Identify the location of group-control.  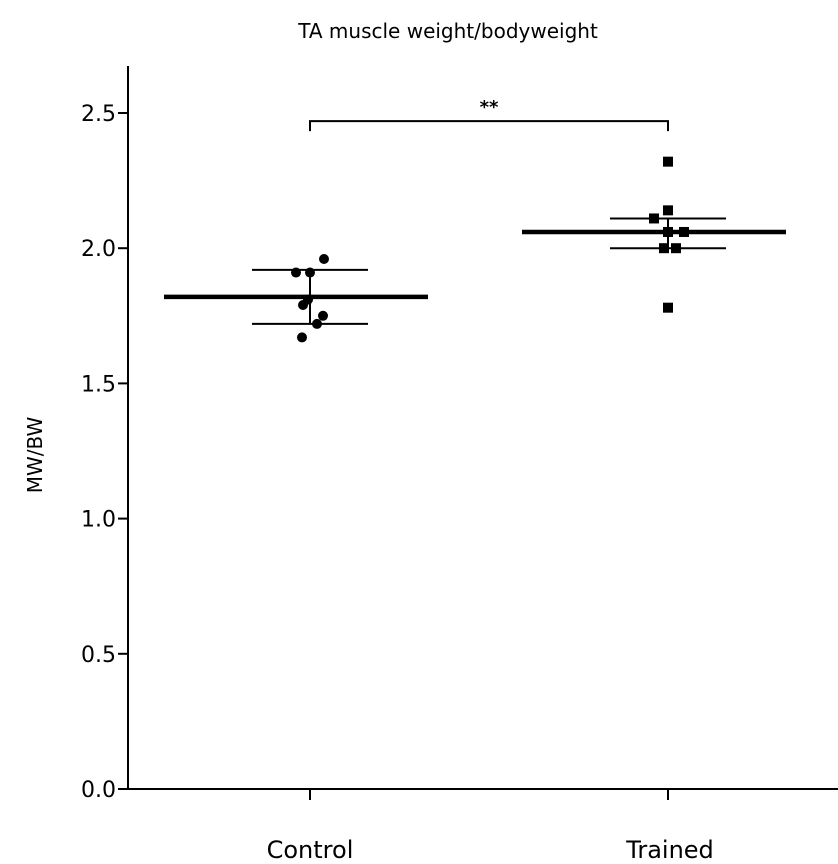
(296, 298).